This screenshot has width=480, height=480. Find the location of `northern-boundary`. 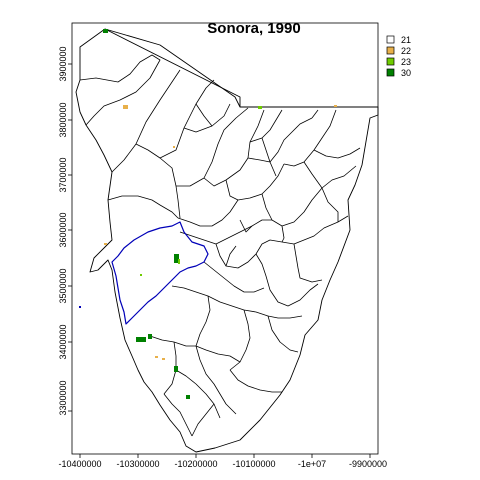

northern-boundary is located at coordinates (172, 67).